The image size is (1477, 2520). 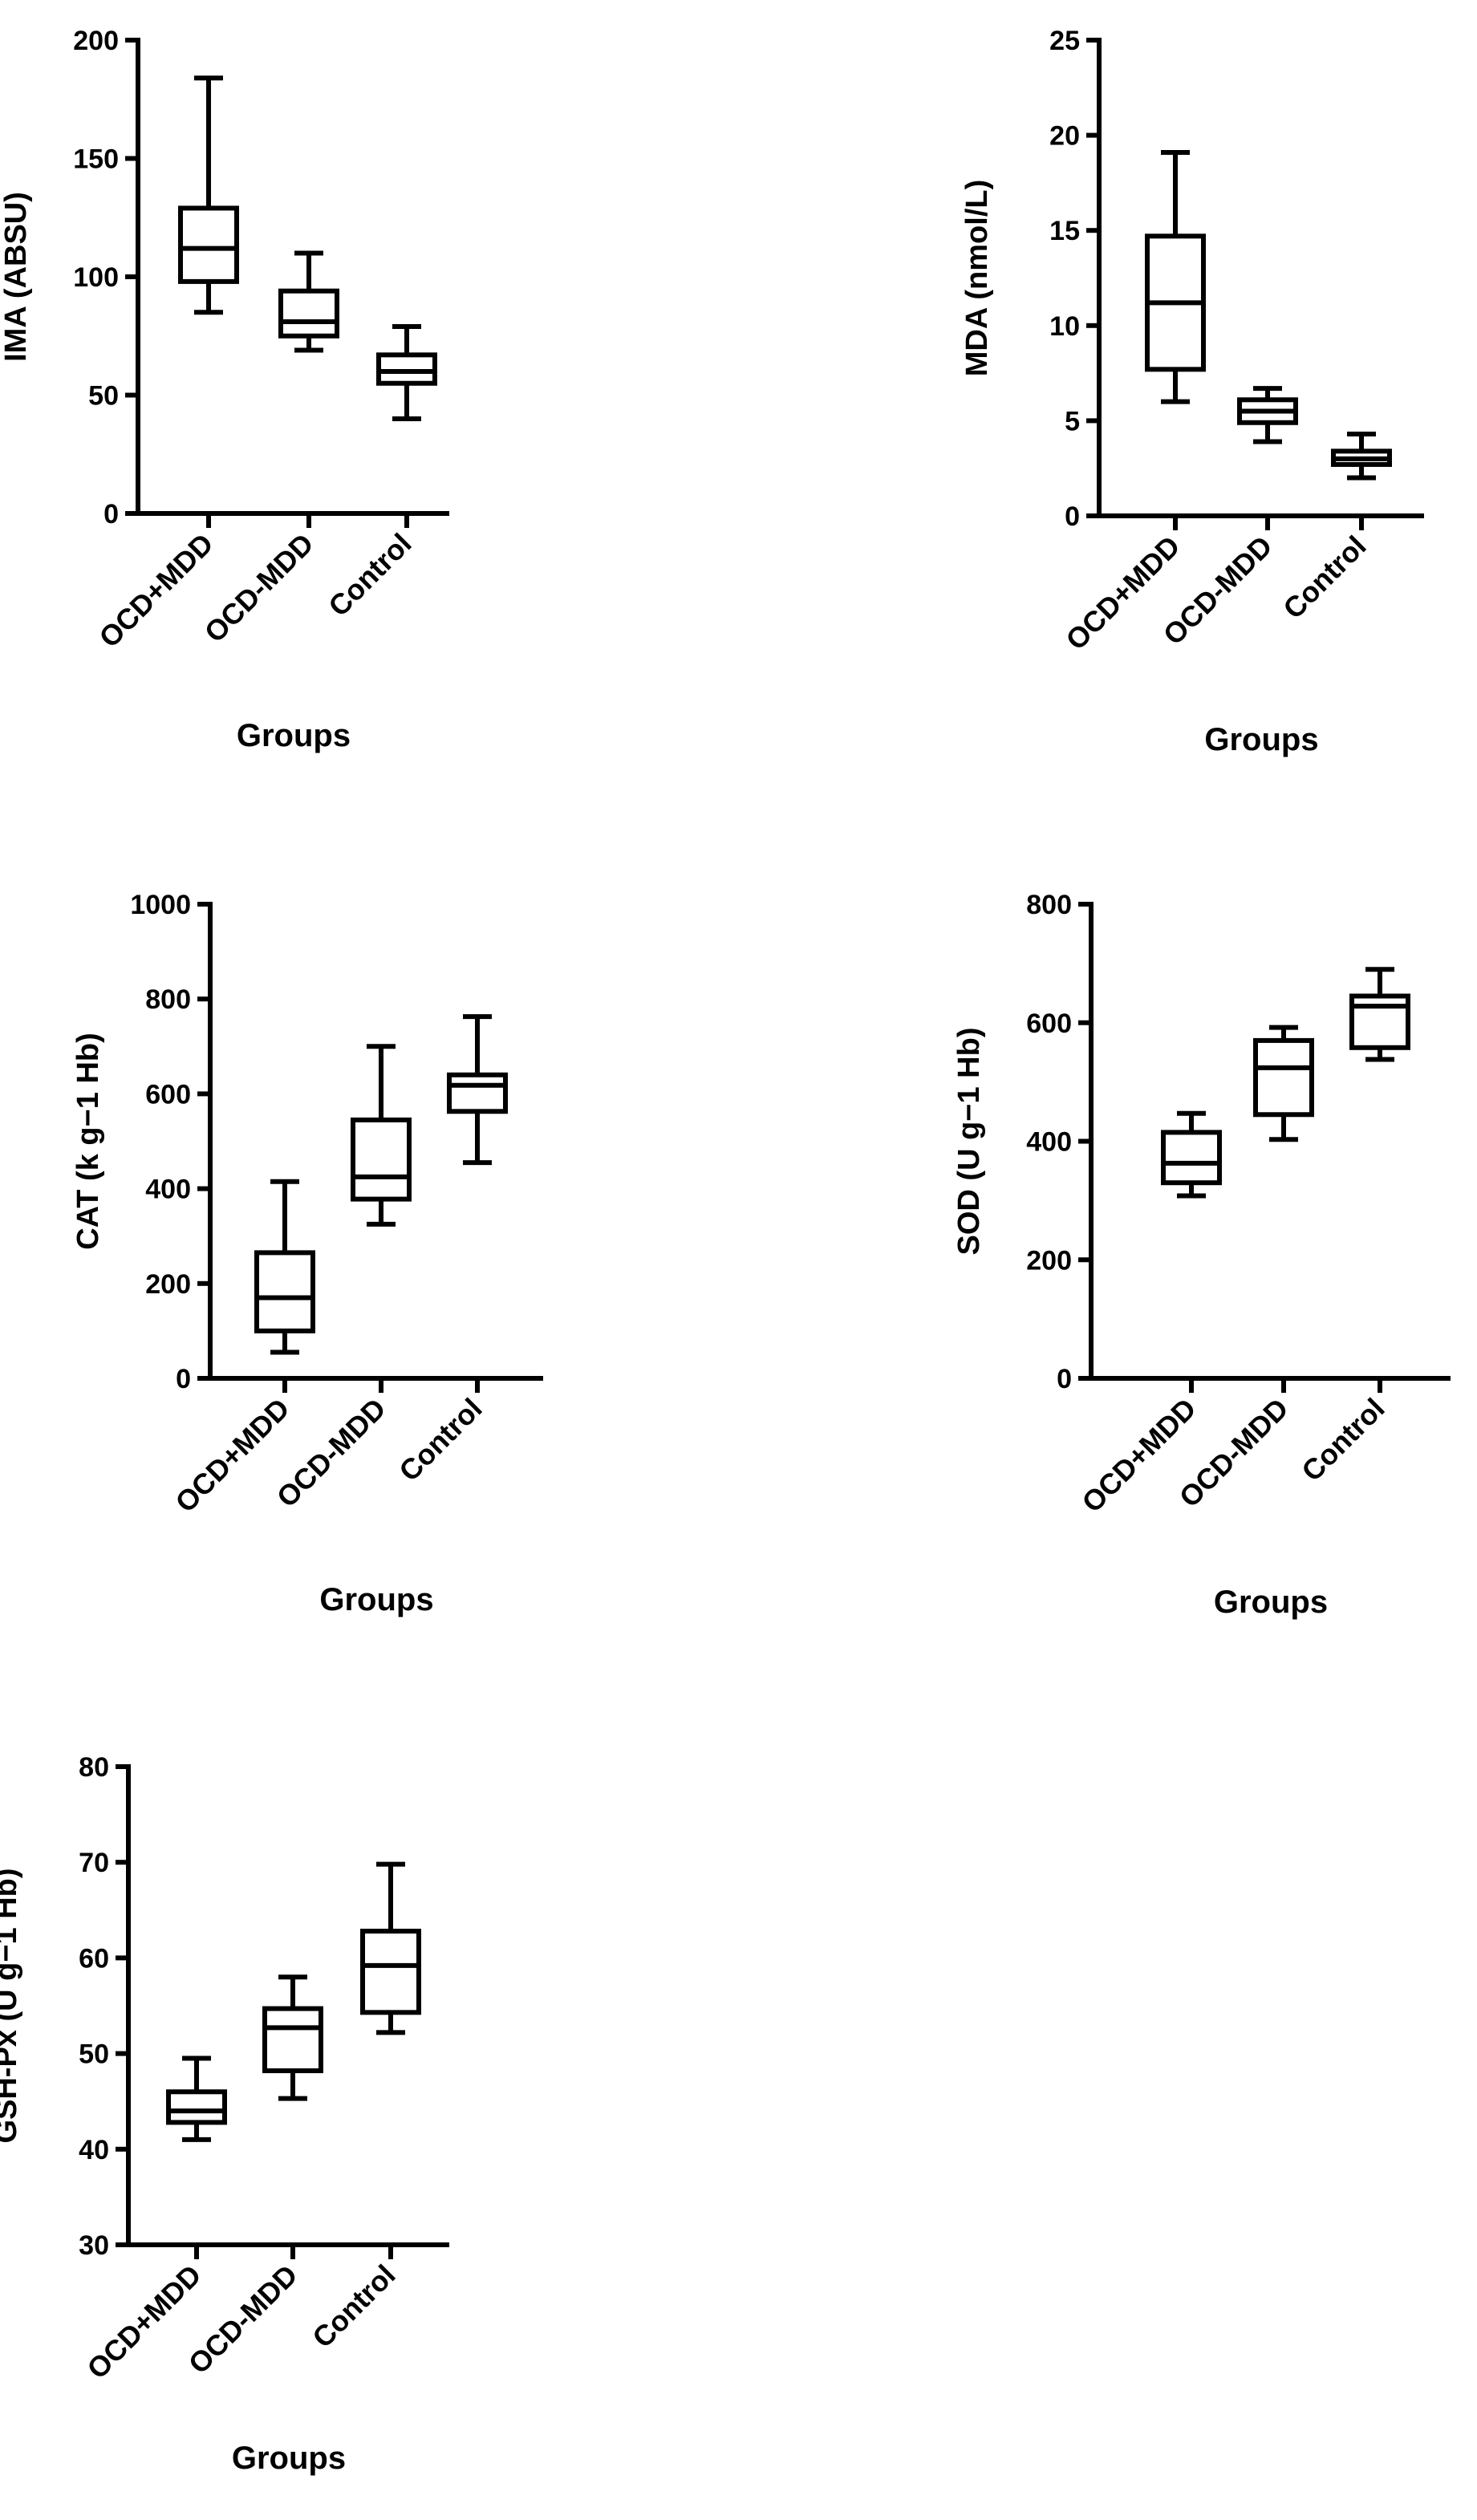 What do you see at coordinates (259, 588) in the screenshot?
I see `x-tick-label: OCD-MDD` at bounding box center [259, 588].